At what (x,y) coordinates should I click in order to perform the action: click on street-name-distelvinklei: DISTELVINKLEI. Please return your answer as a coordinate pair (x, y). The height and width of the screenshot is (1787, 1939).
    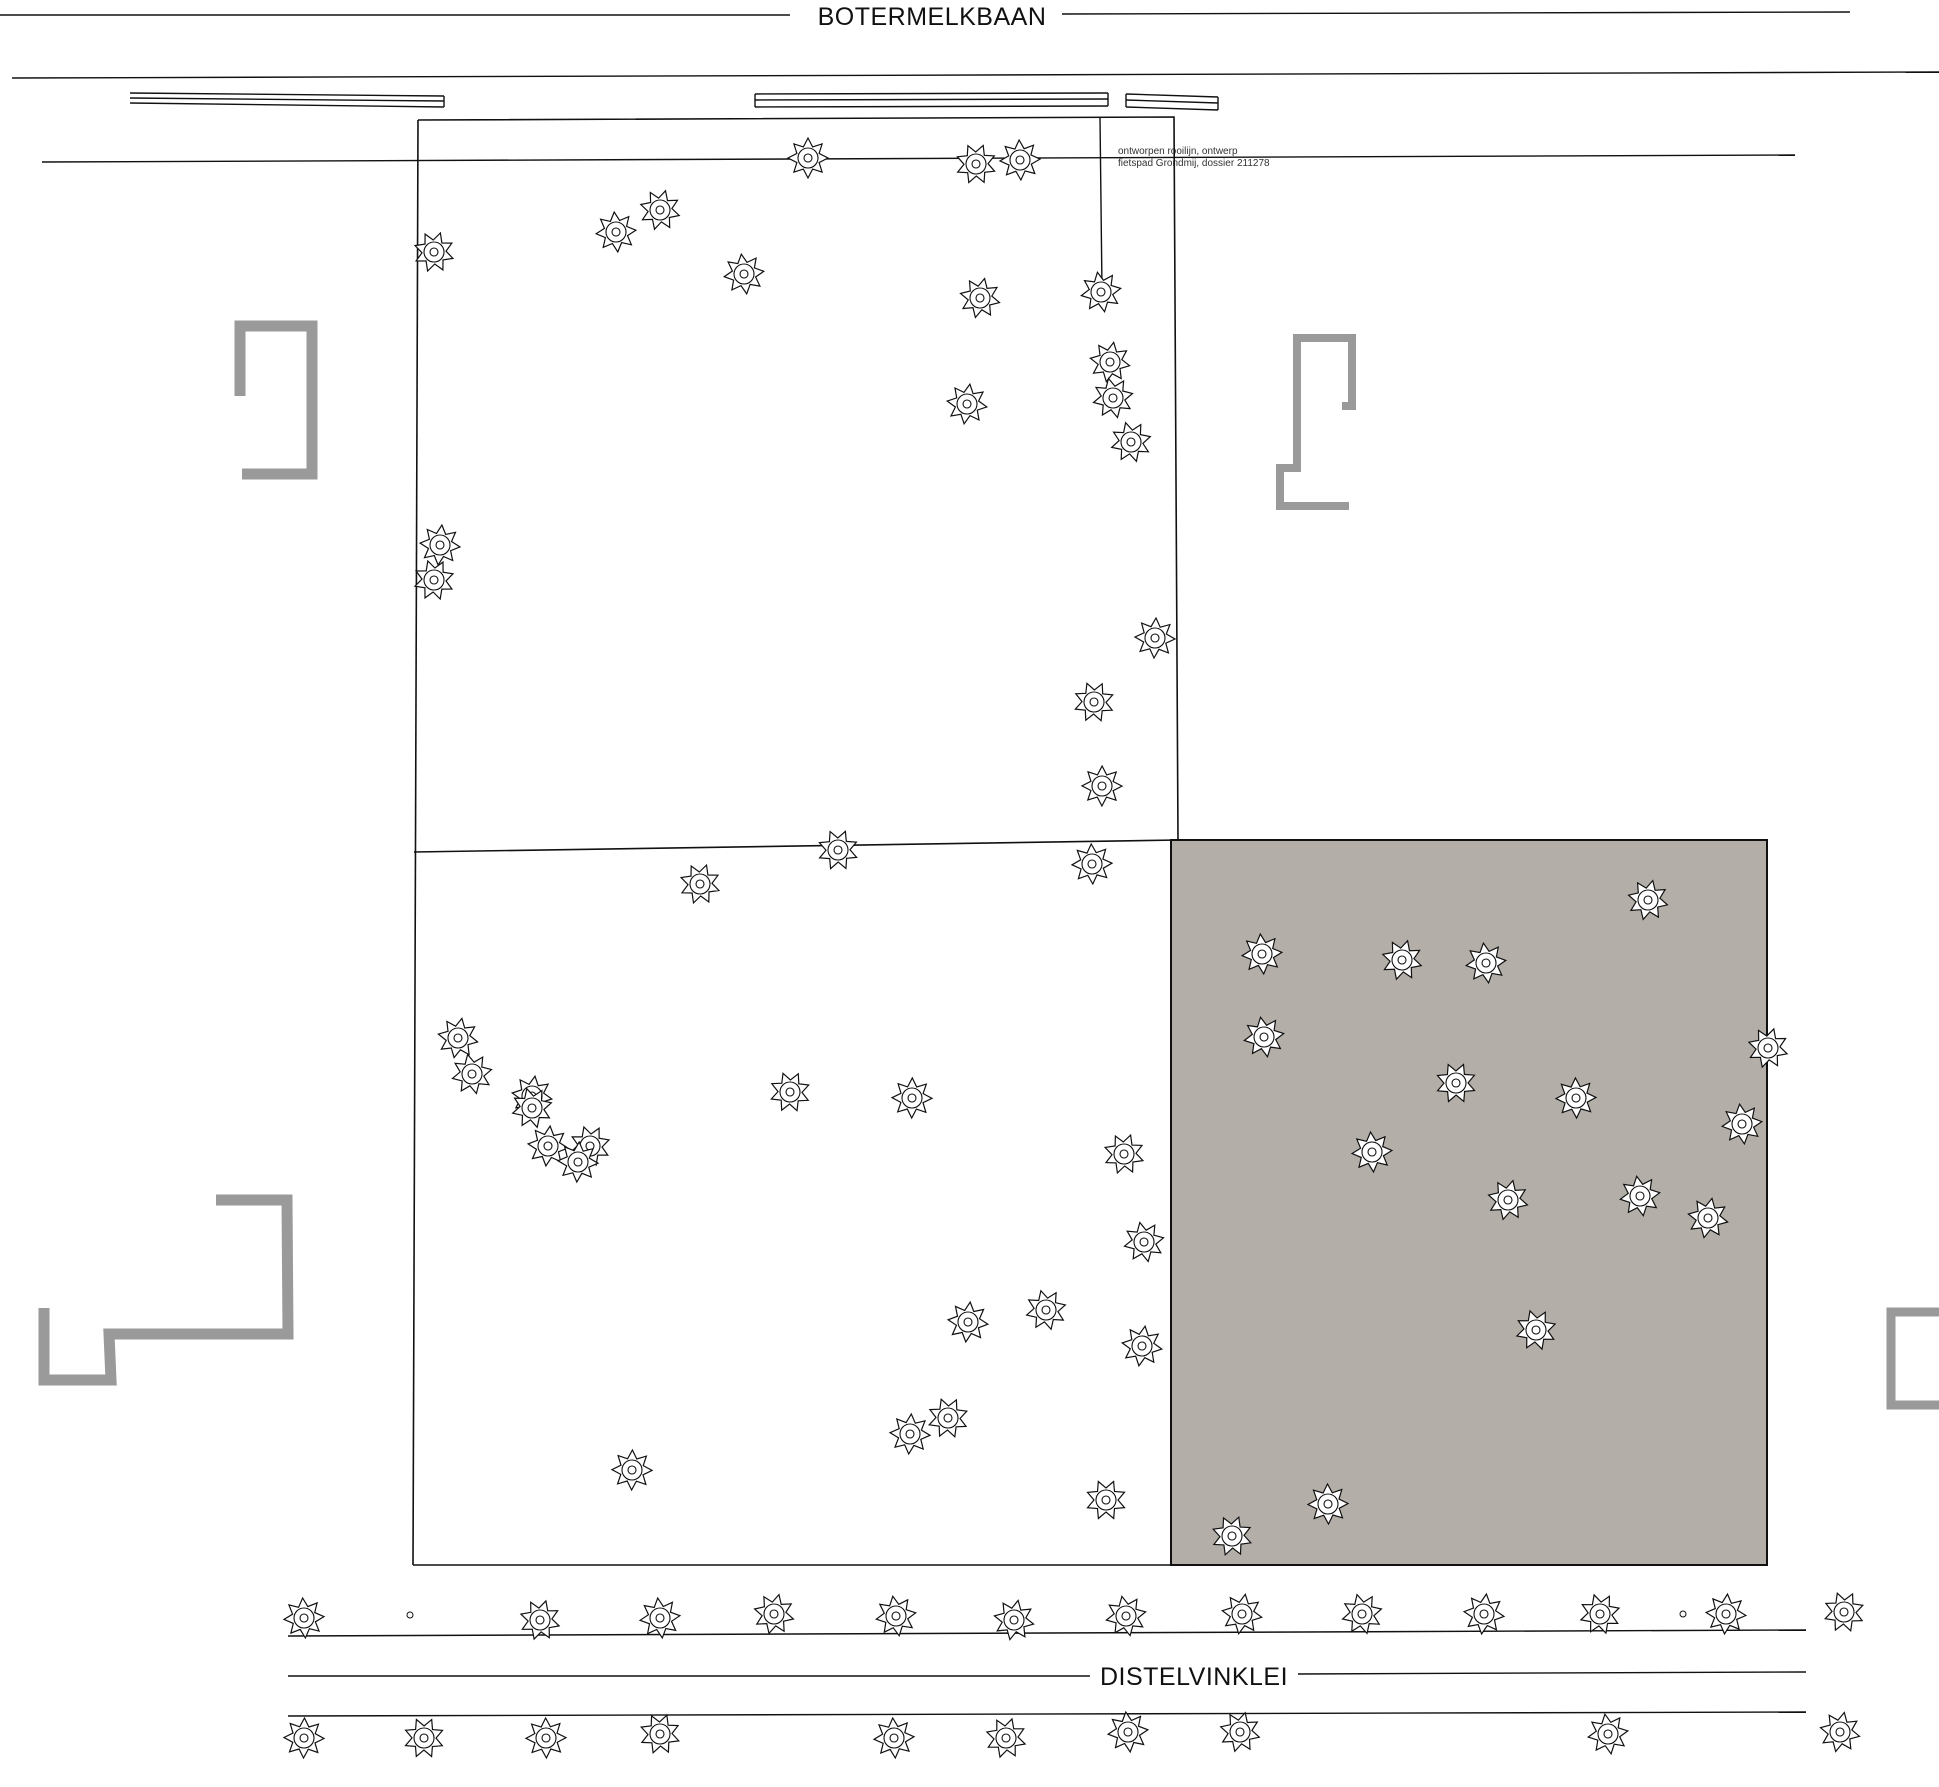
    Looking at the image, I should click on (1194, 1677).